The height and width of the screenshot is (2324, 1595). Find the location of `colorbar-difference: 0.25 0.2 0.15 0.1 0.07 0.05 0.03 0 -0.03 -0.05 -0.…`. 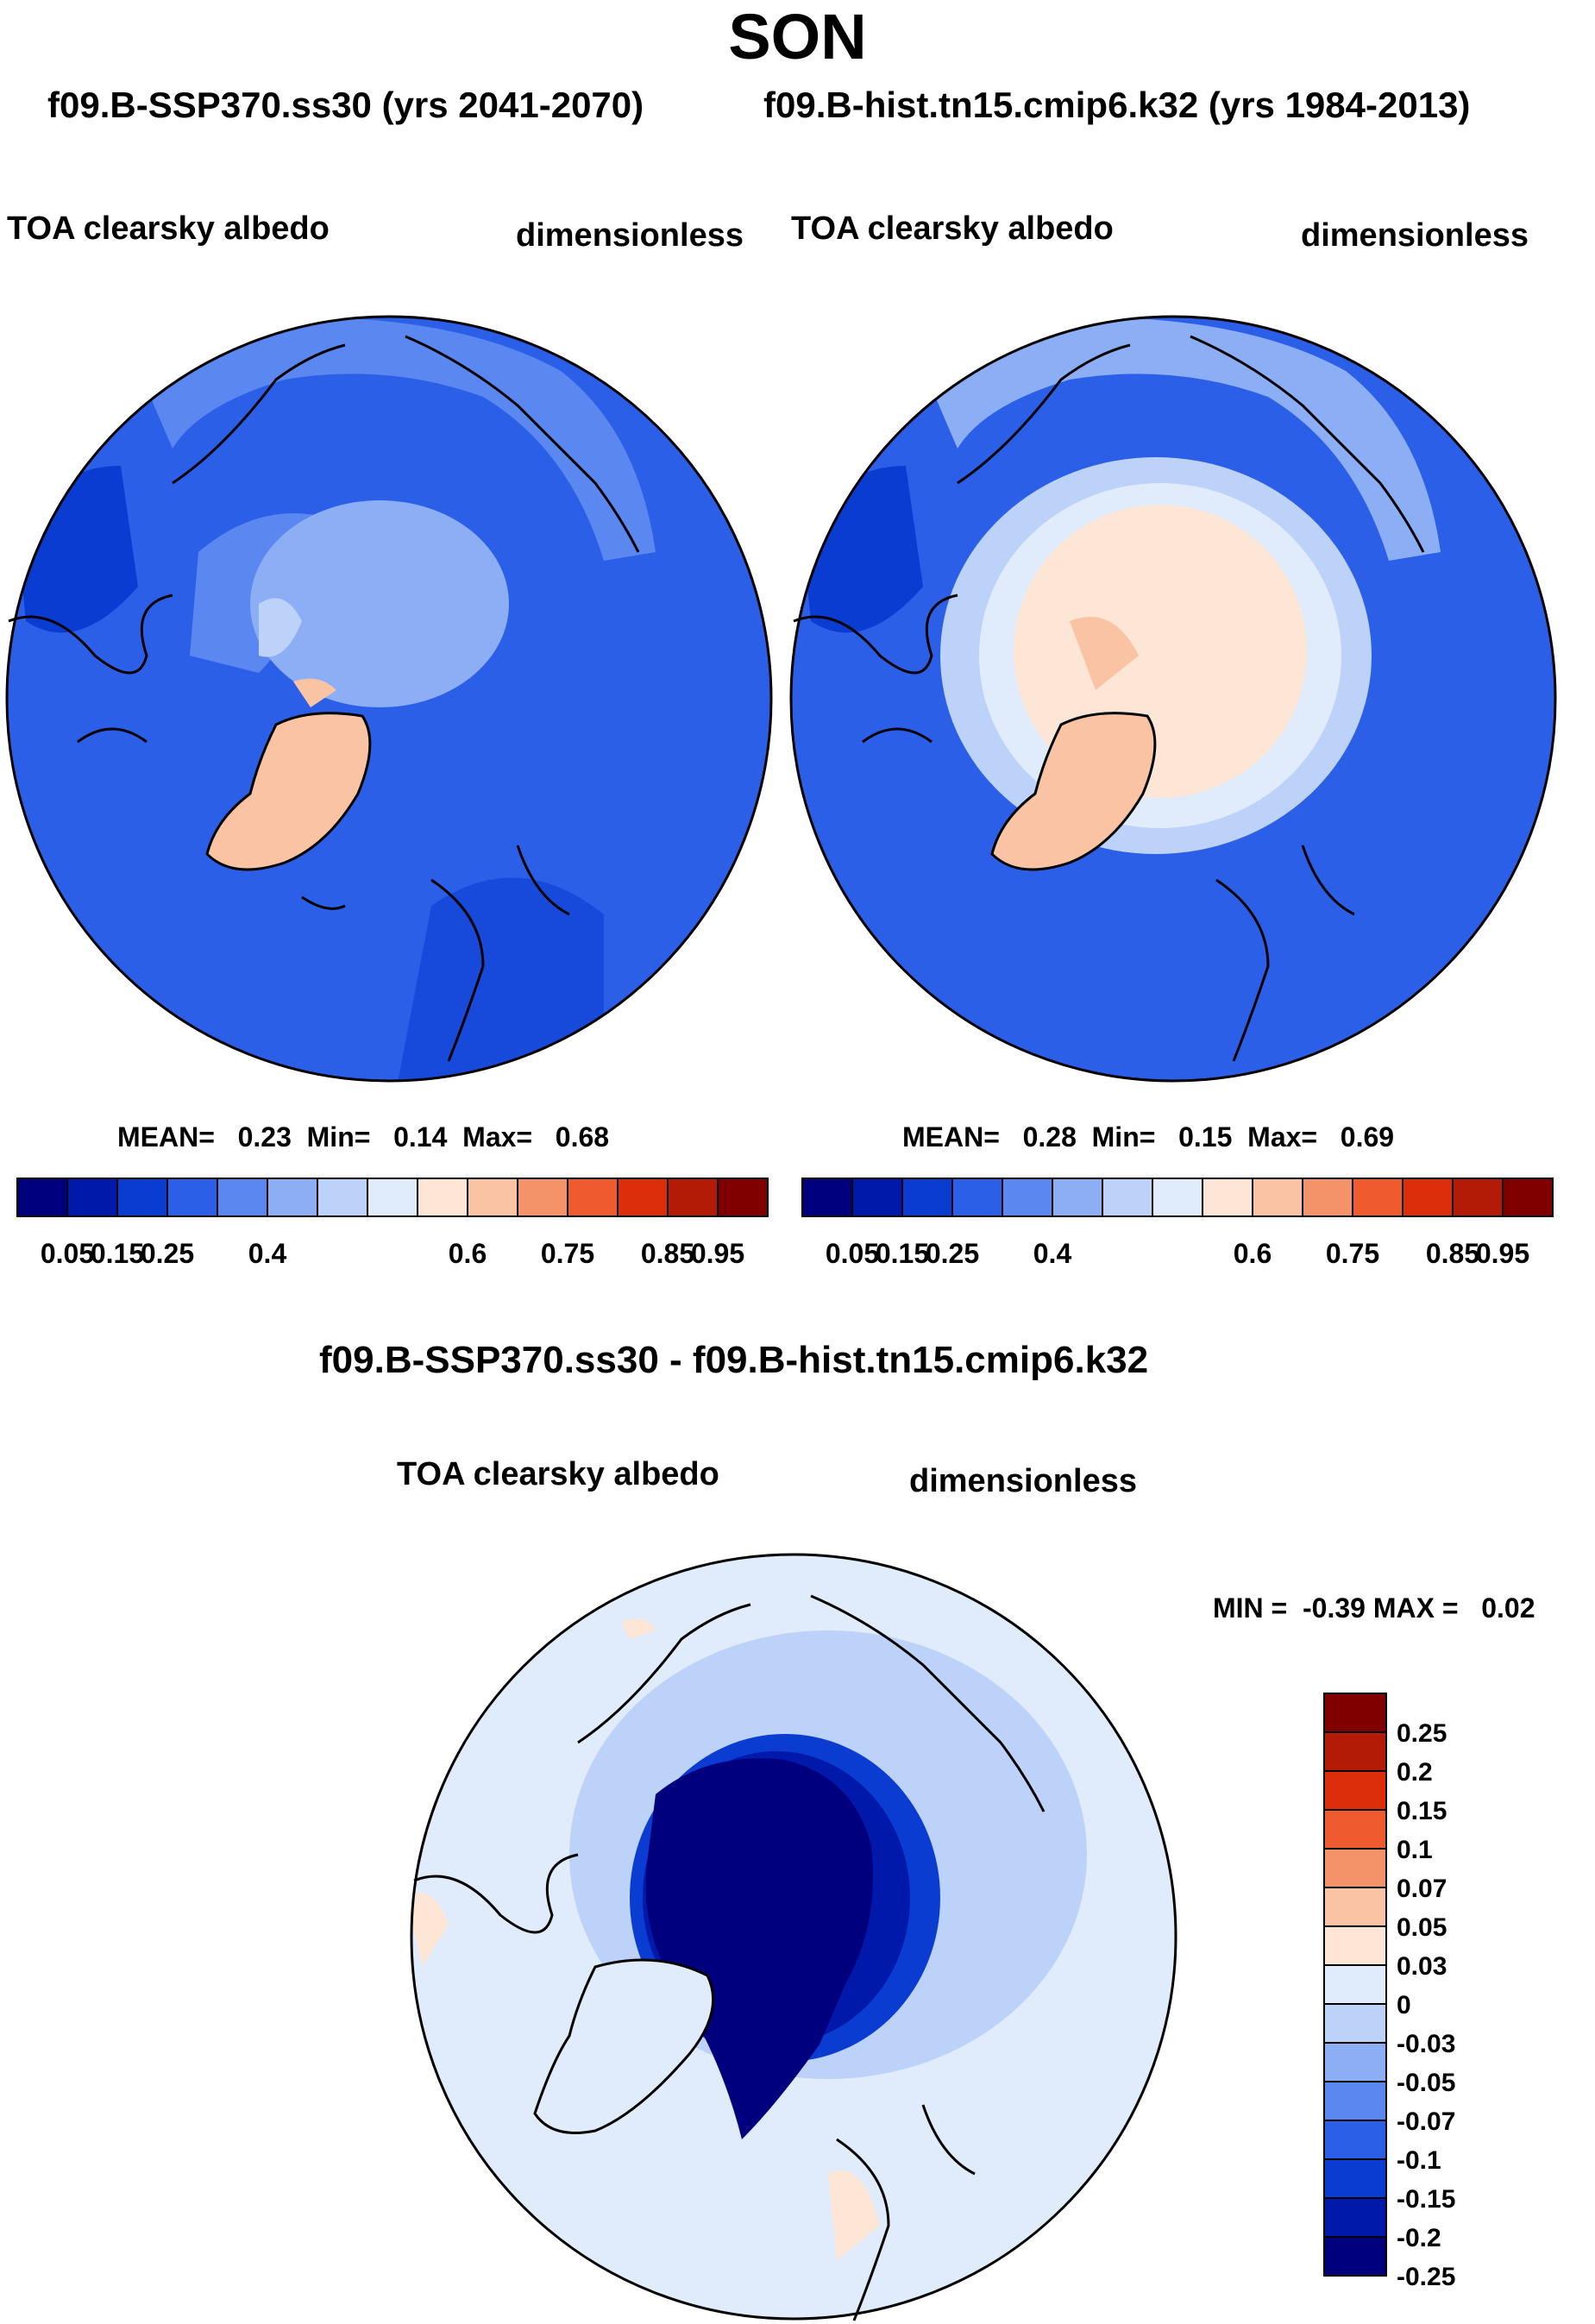

colorbar-difference: 0.25 0.2 0.15 0.1 0.07 0.05 0.03 0 -0.03 -0.05 -0.… is located at coordinates (1389, 1992).